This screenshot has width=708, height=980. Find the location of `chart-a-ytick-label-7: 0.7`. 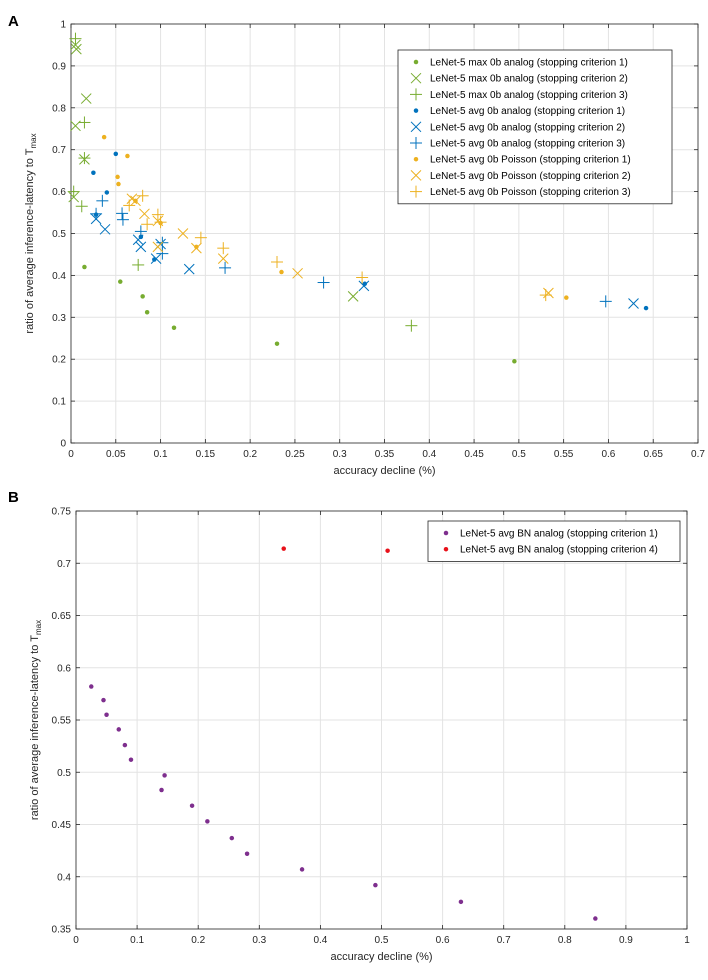

chart-a-ytick-label-7: 0.7 is located at coordinates (59, 150).